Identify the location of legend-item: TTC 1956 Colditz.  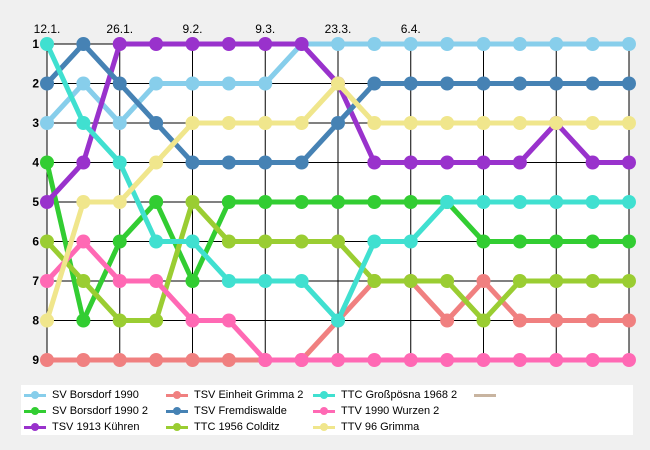
(223, 427).